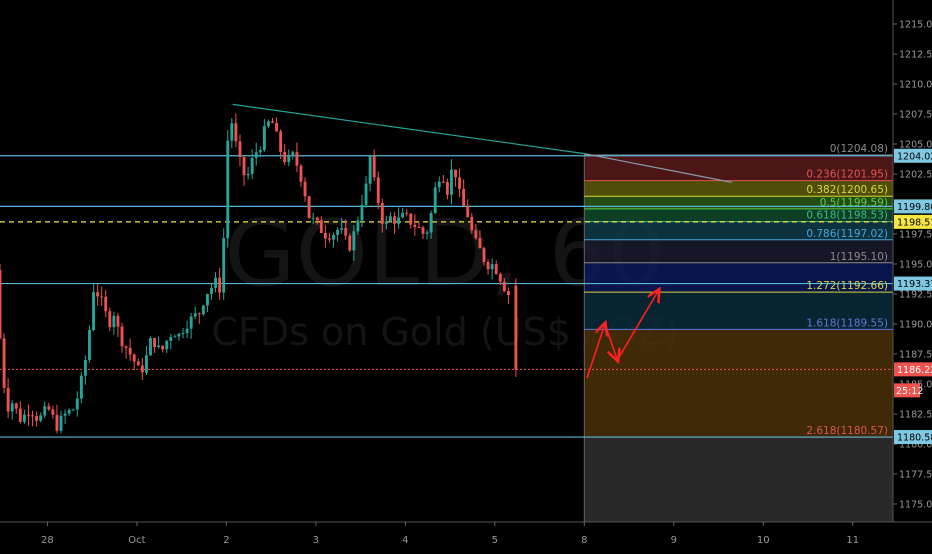  What do you see at coordinates (915, 85) in the screenshot?
I see `y-tick-label: 1210.00` at bounding box center [915, 85].